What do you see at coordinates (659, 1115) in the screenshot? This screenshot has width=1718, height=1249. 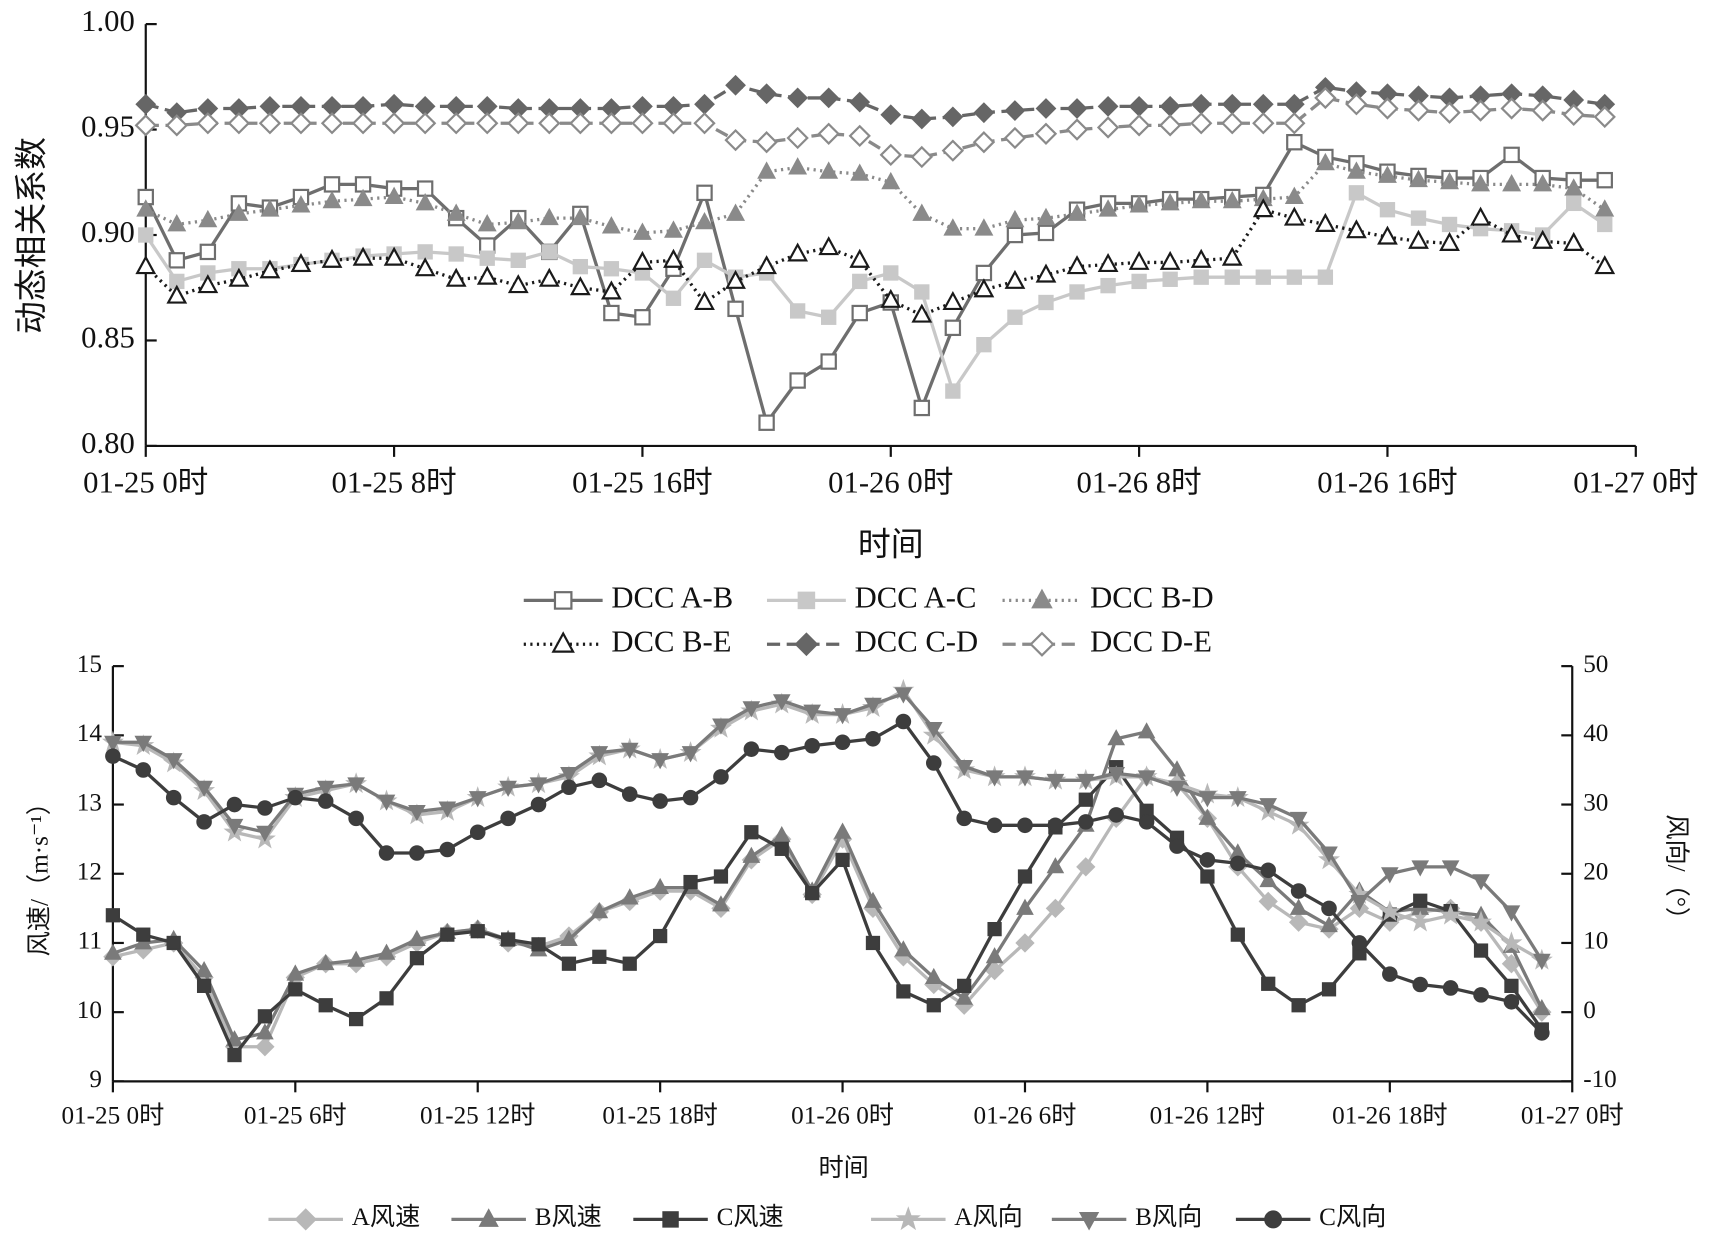 I see `x-tick-label: 01-25 18时` at bounding box center [659, 1115].